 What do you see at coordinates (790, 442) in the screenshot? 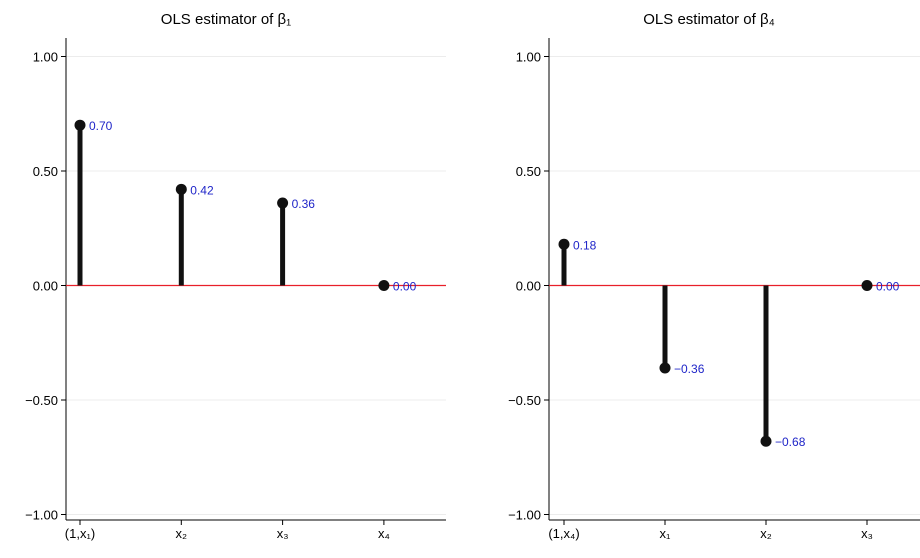
I see `data-label: −0.68` at bounding box center [790, 442].